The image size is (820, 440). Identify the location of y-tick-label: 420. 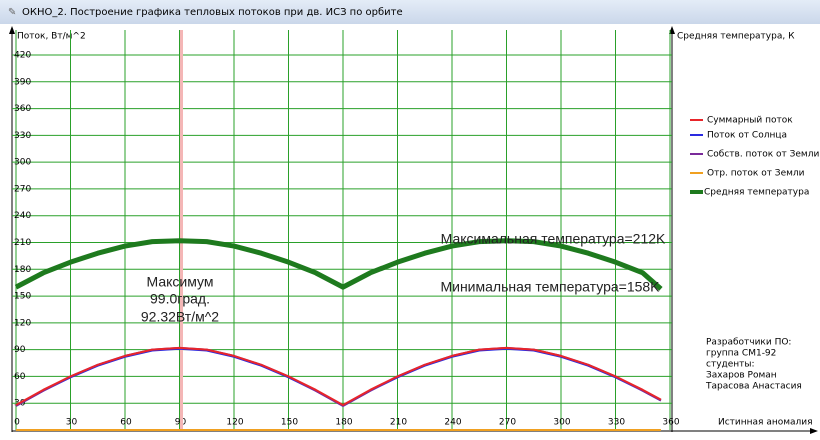
(22, 56).